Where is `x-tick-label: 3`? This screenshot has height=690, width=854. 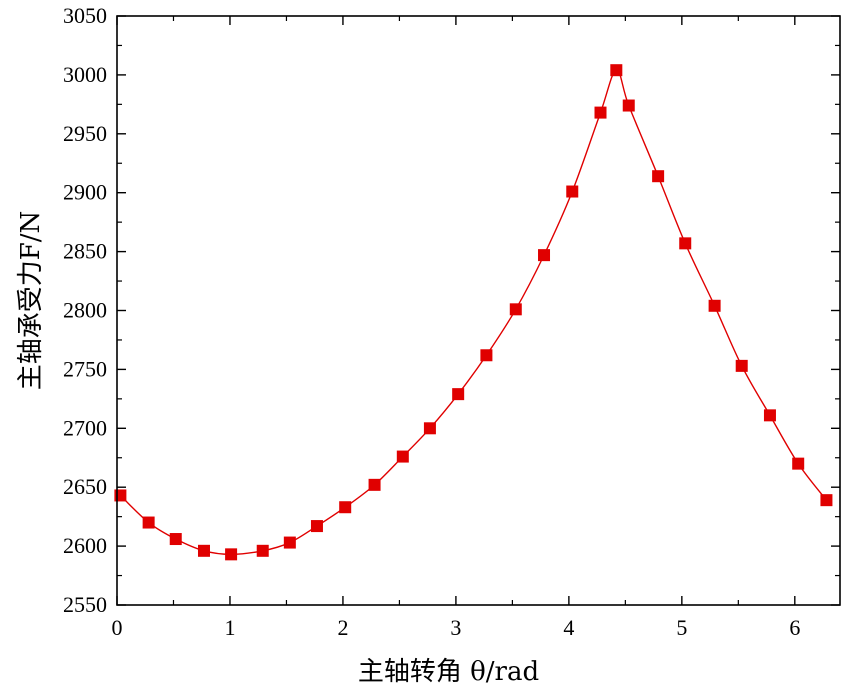
x-tick-label: 3 is located at coordinates (455, 627).